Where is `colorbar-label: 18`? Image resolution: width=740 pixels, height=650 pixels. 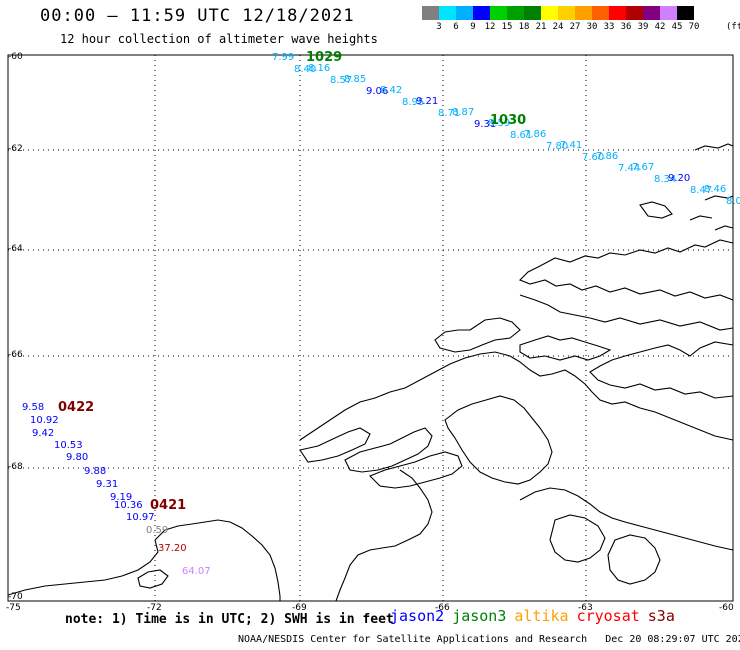
colorbar-label: 18 is located at coordinates (524, 27).